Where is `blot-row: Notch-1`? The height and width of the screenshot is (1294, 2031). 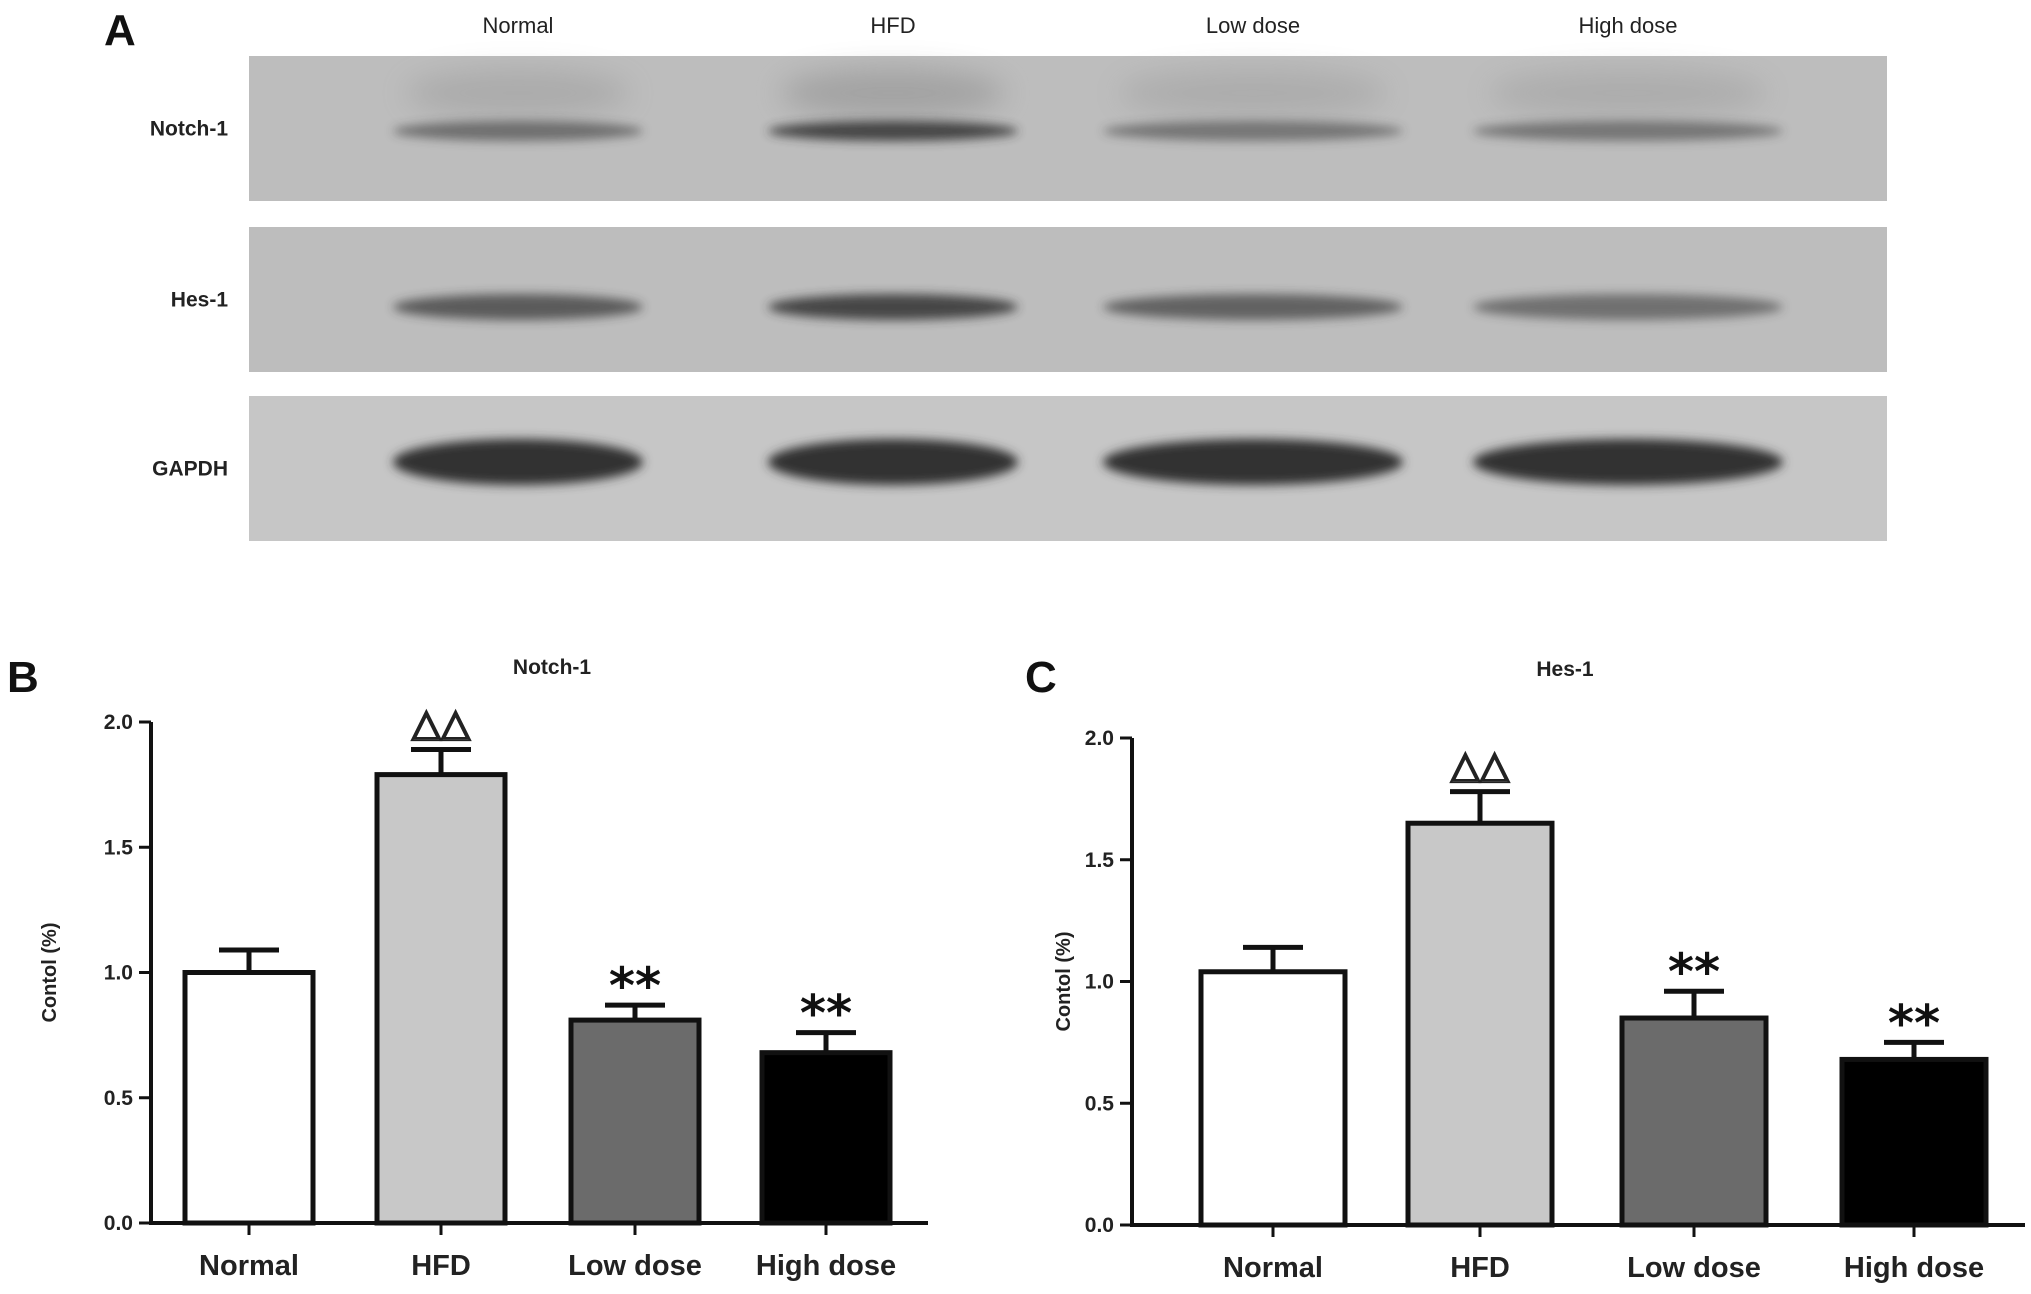
blot-row: Notch-1 is located at coordinates (1018, 128).